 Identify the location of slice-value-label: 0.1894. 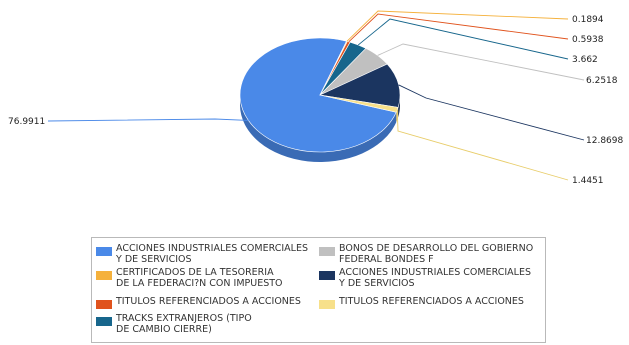
(588, 20).